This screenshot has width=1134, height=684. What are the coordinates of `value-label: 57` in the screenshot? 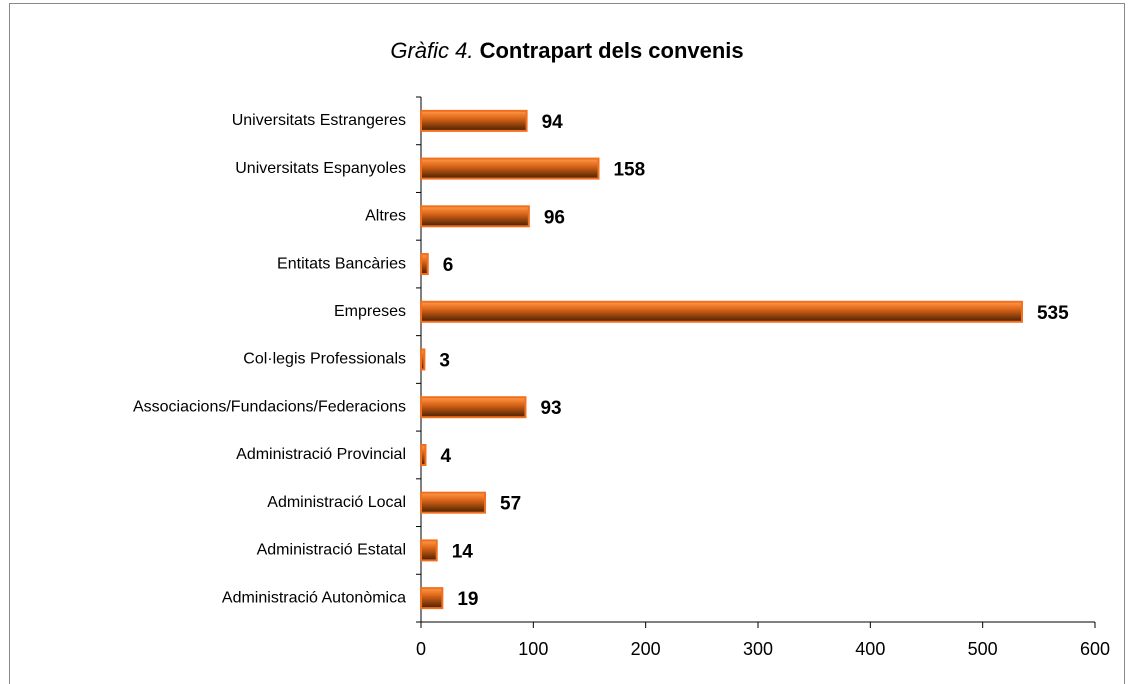 It's located at (510, 504).